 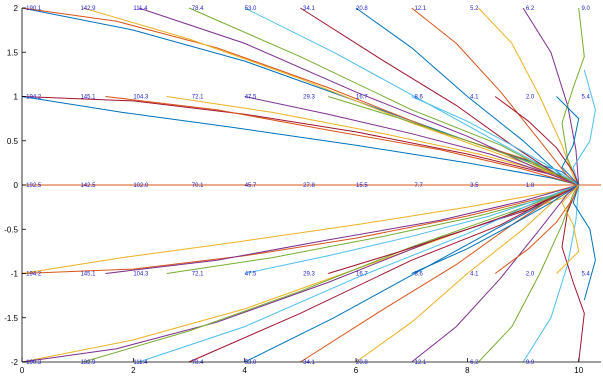 I want to click on x-tick-label: 8, so click(x=467, y=370).